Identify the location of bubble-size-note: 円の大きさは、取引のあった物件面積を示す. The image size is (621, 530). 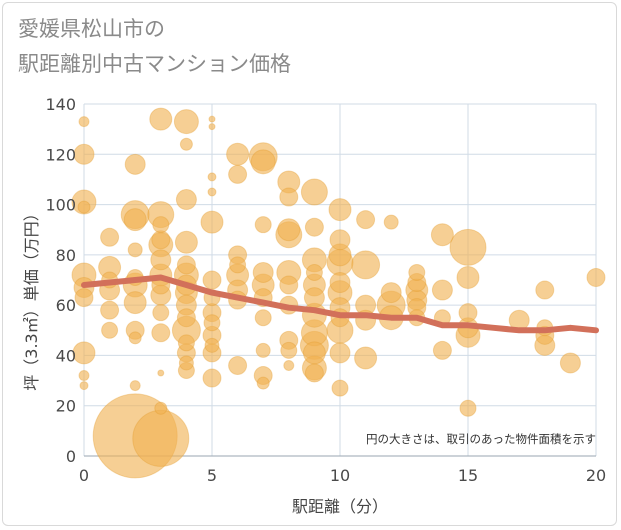
(481, 439).